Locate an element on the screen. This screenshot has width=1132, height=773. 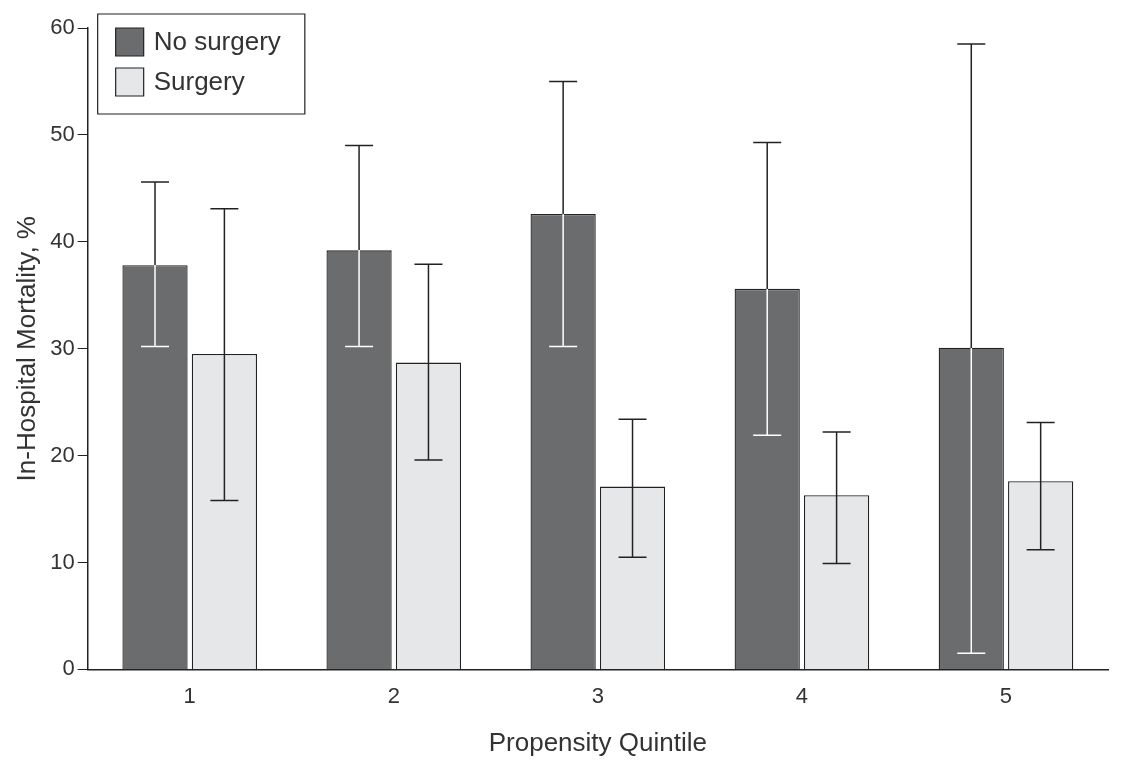
x-tick-label: 3 is located at coordinates (597, 695).